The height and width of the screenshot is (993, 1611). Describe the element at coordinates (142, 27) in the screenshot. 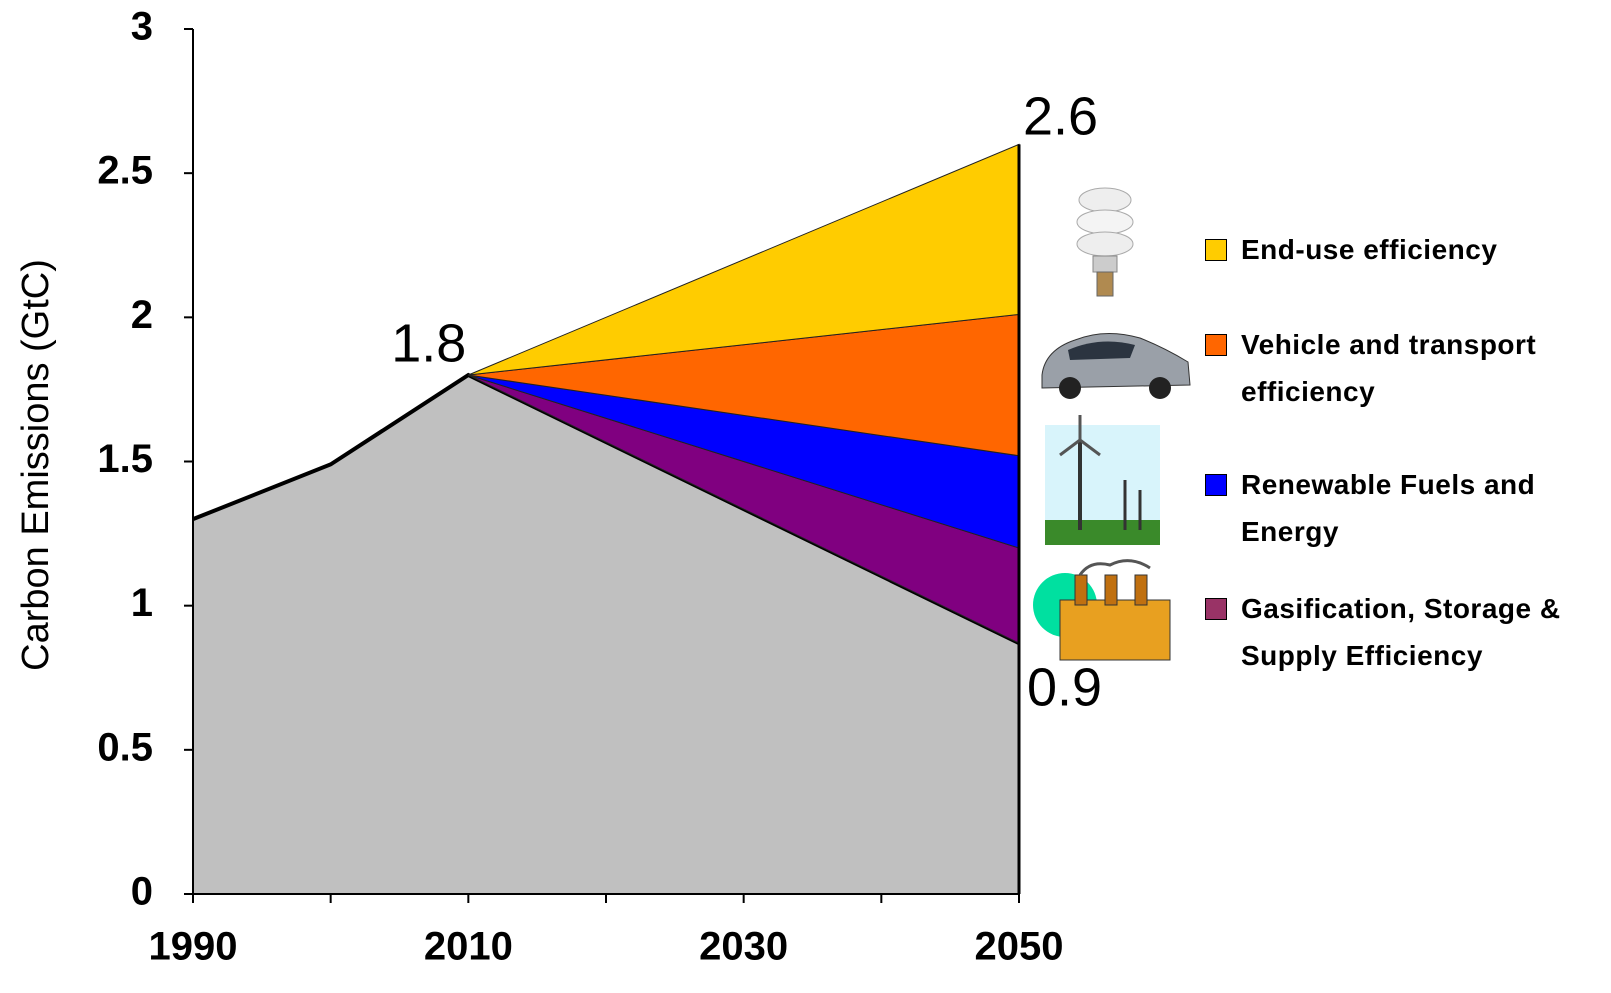

I see `y-tick-label: 3` at that location.